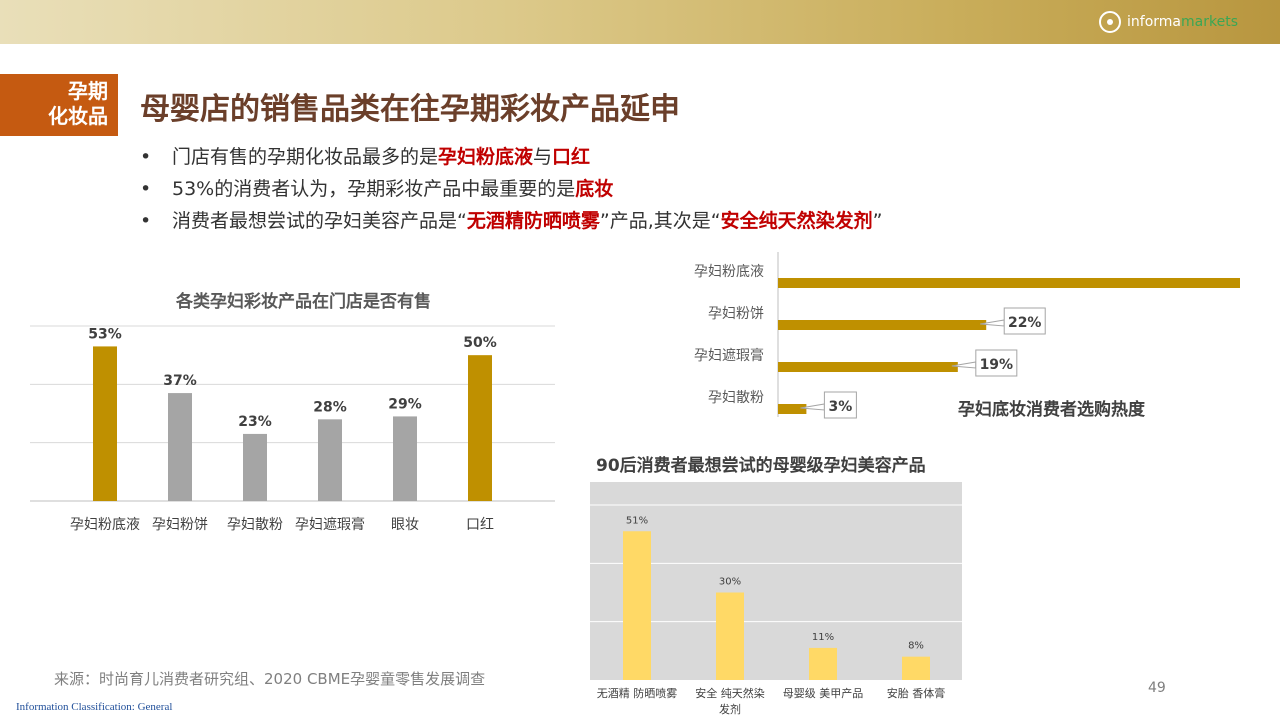 Image resolution: width=1280 pixels, height=720 pixels. I want to click on bar-value-label: 8%, so click(916, 646).